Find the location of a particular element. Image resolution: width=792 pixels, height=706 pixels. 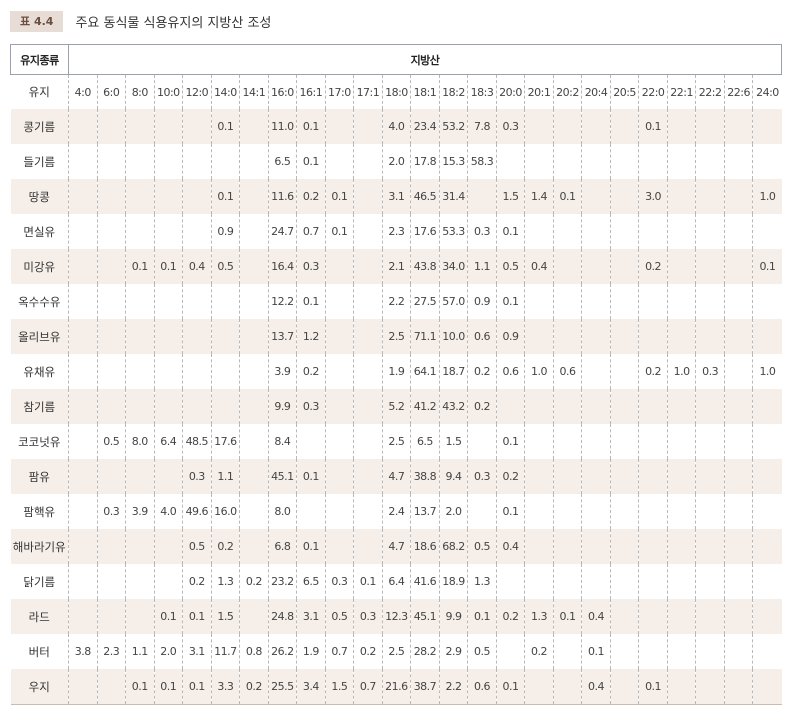

value-cell: 4.7 is located at coordinates (396, 476).